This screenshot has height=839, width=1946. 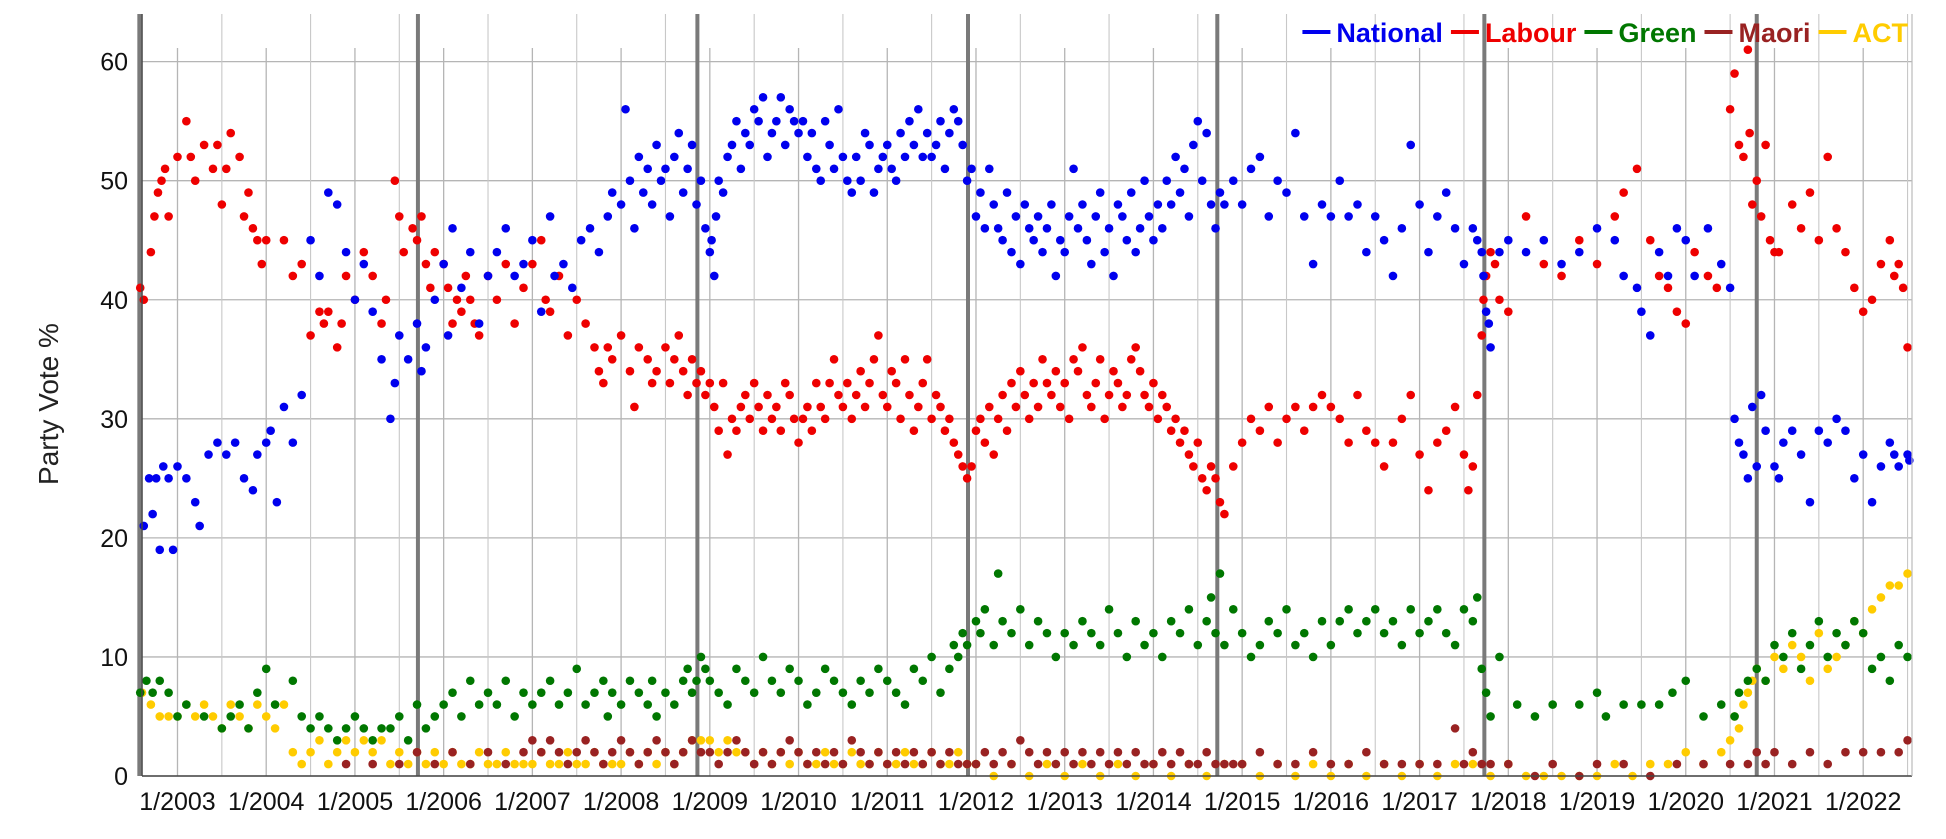 What do you see at coordinates (114, 301) in the screenshot?
I see `y-tick-label: 40` at bounding box center [114, 301].